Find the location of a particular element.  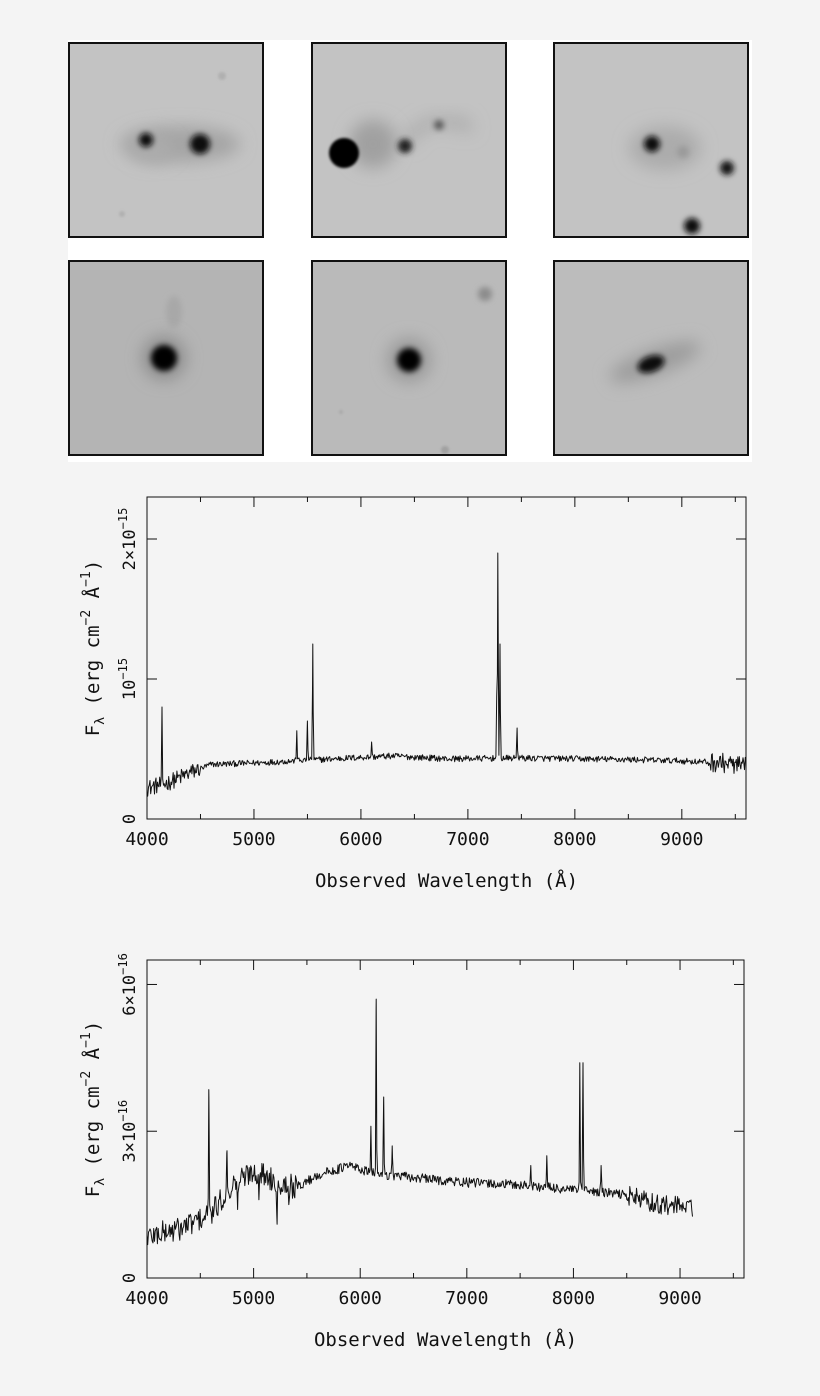

y-tick-label: 6×10−16 is located at coordinates (128, 984).